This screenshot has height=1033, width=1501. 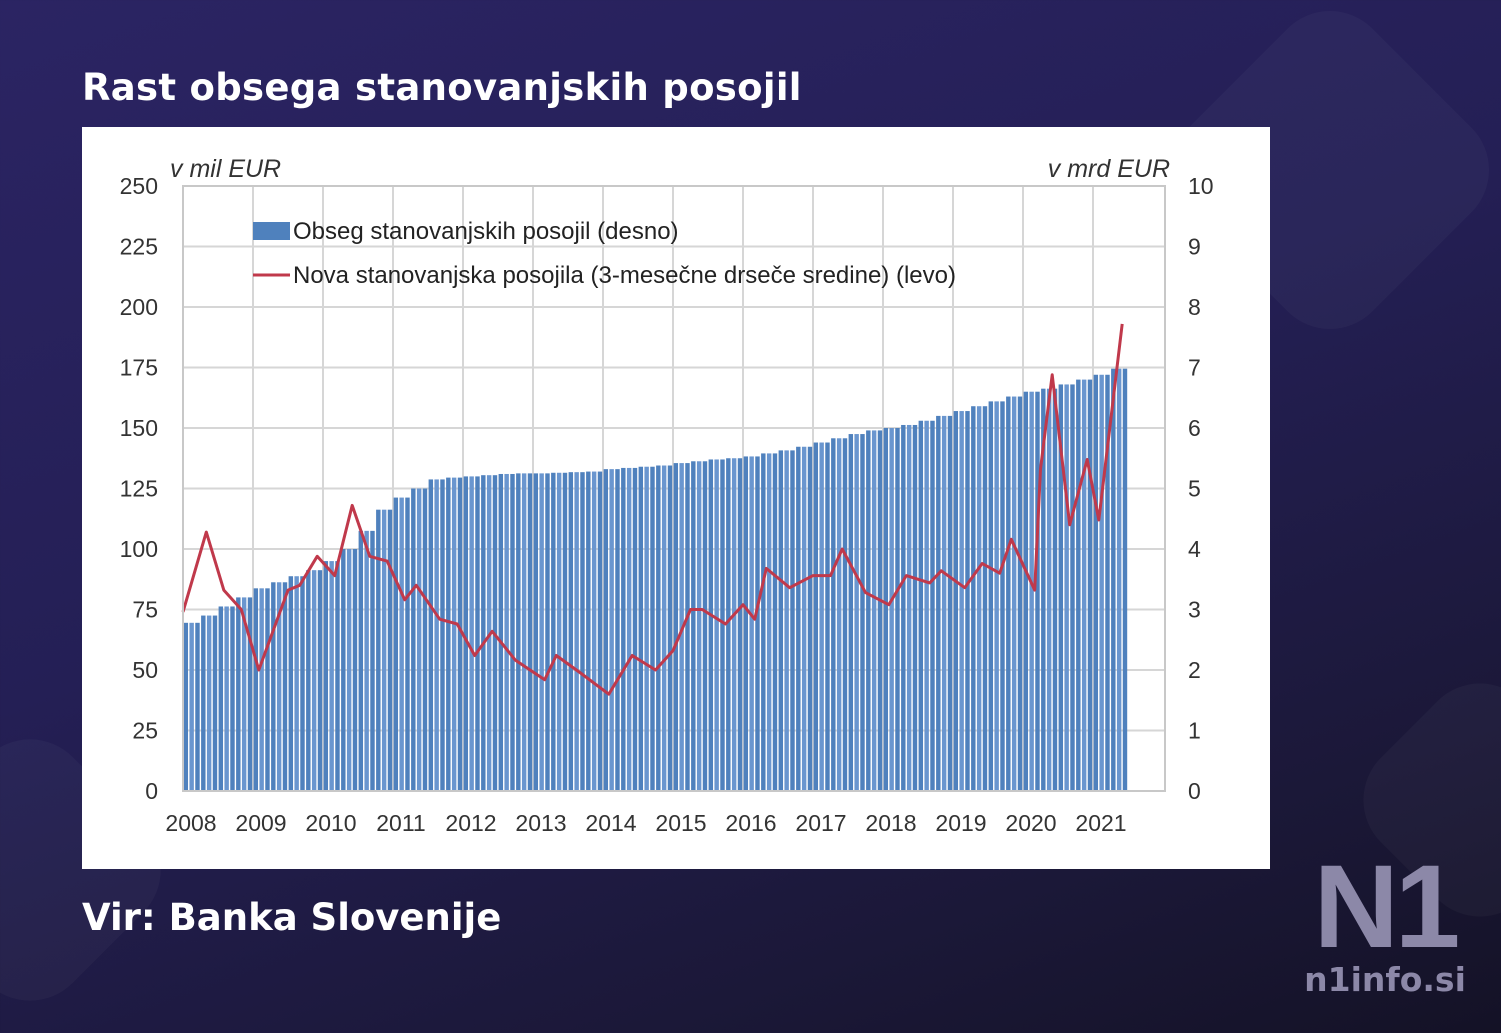 I want to click on left-tick-label: 250, so click(x=139, y=186).